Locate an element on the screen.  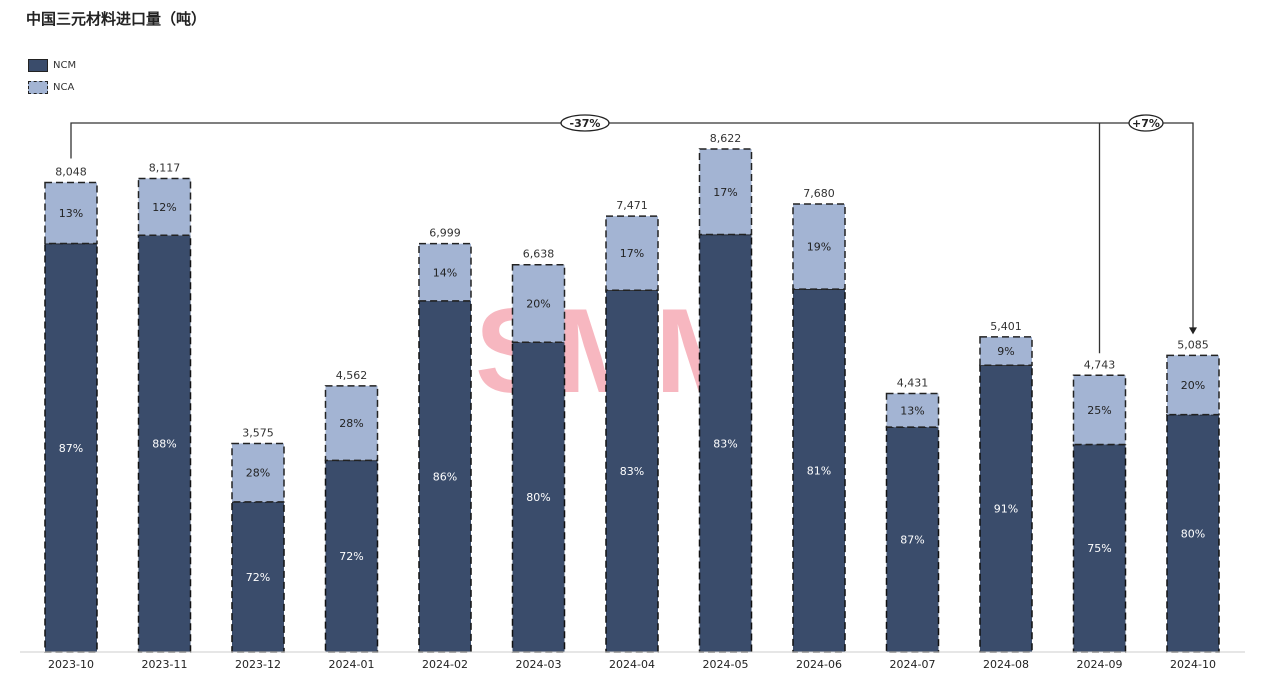
annotation-label: +7% is located at coordinates (1146, 123).